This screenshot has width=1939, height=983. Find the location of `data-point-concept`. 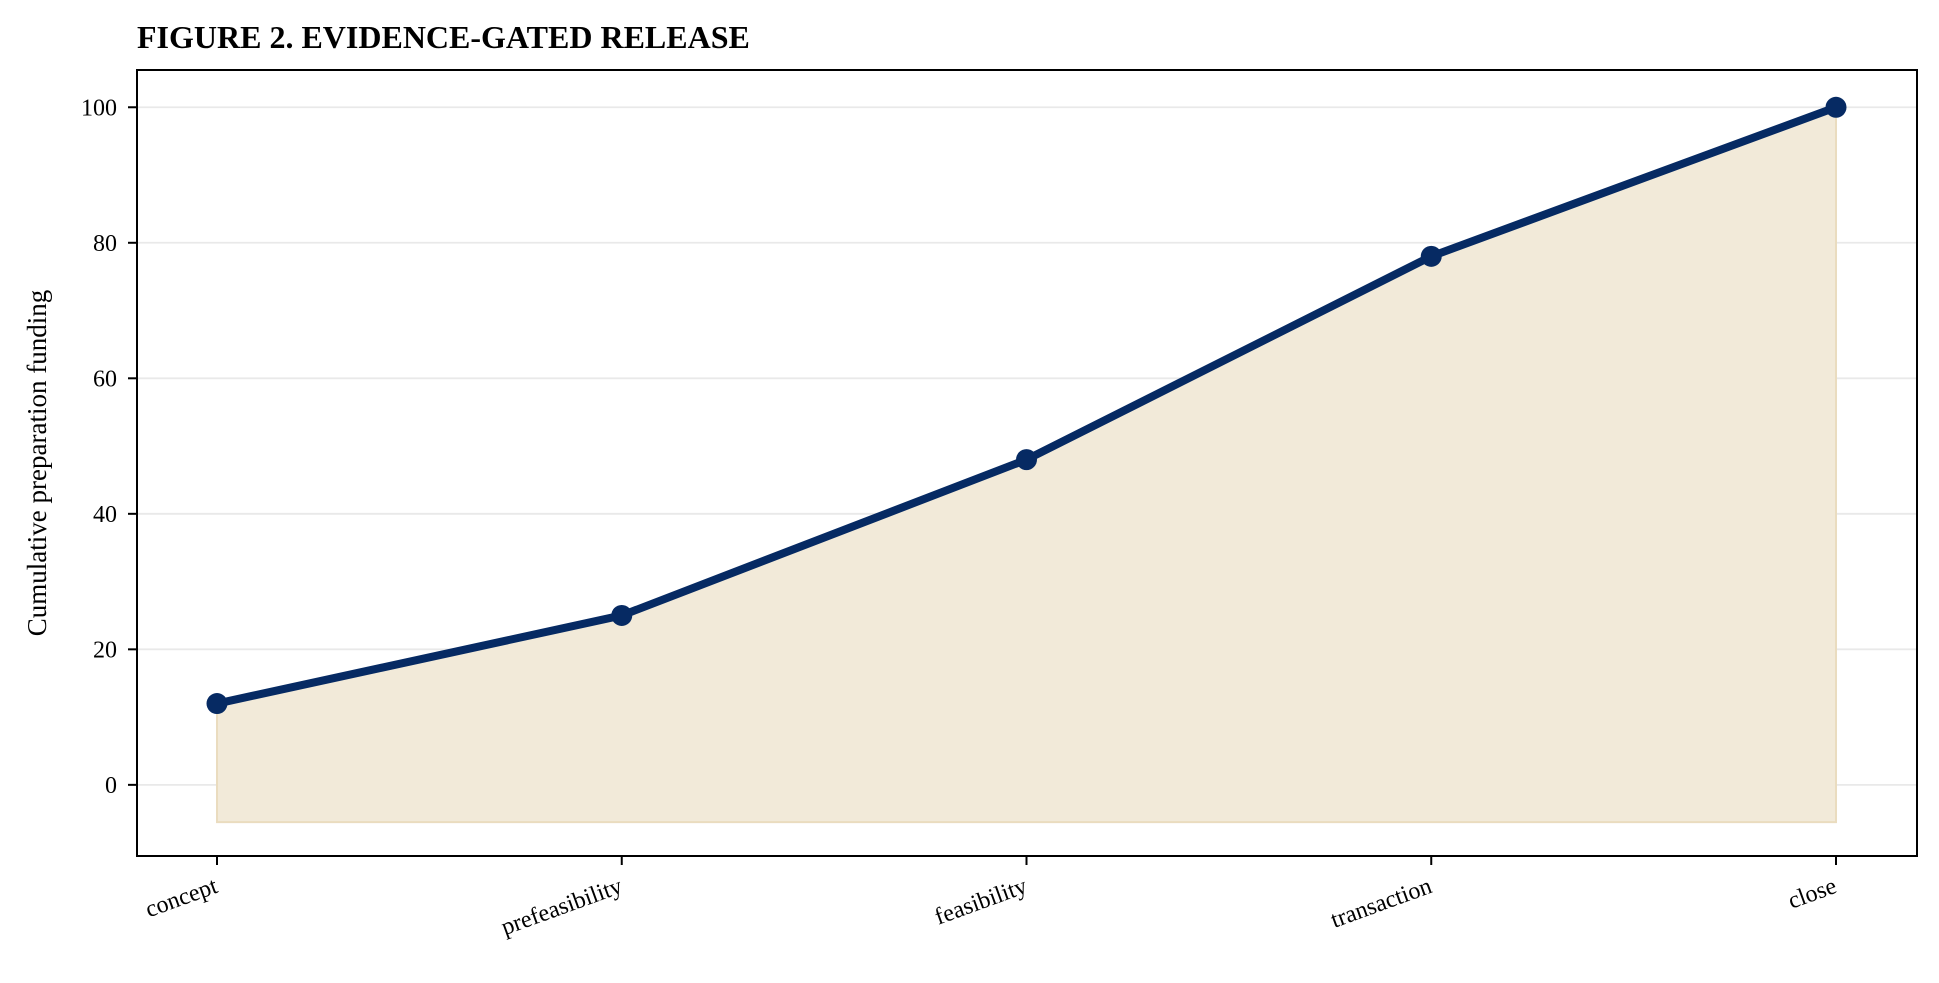

data-point-concept is located at coordinates (217, 704).